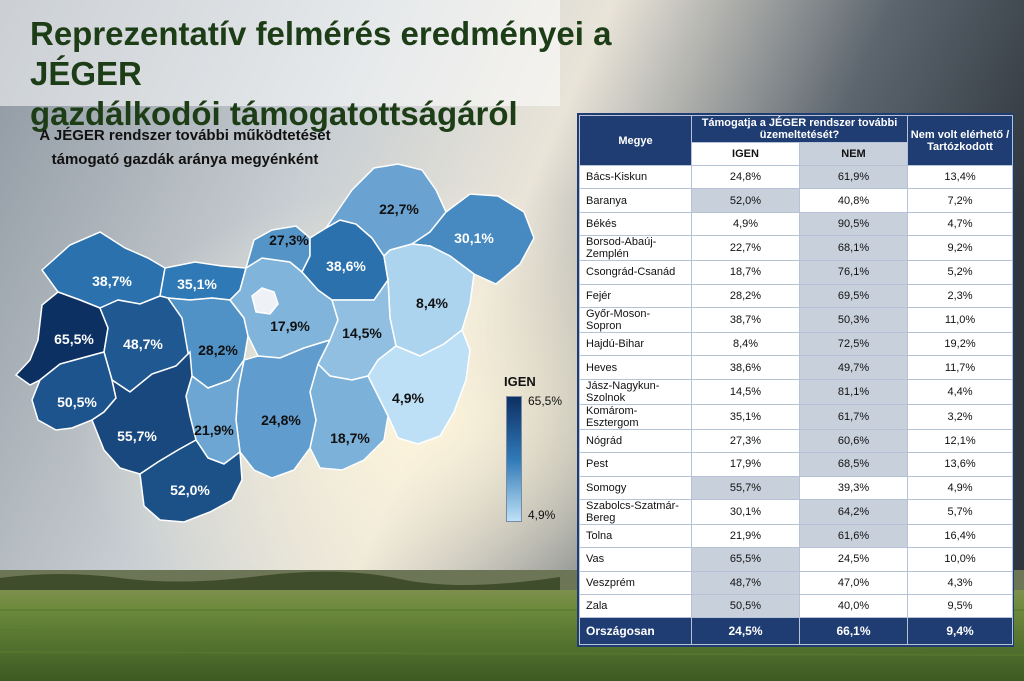 Image resolution: width=1024 pixels, height=681 pixels. Describe the element at coordinates (350, 438) in the screenshot. I see `county-label-csongrad-csanad: 18,7%` at that location.